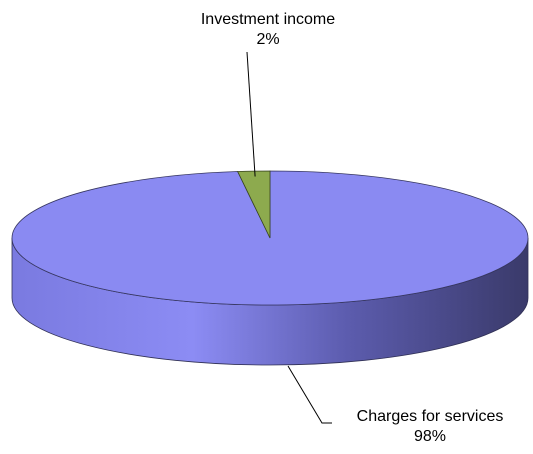 The height and width of the screenshot is (454, 533). I want to click on leader-line-investment-income, so click(251, 114).